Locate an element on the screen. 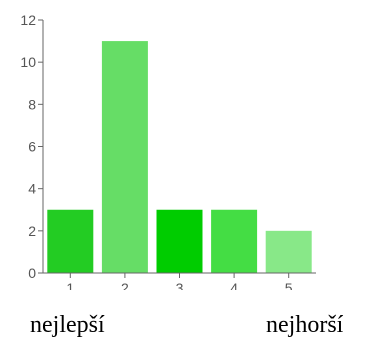  y-tick-label: 2 is located at coordinates (32, 231).